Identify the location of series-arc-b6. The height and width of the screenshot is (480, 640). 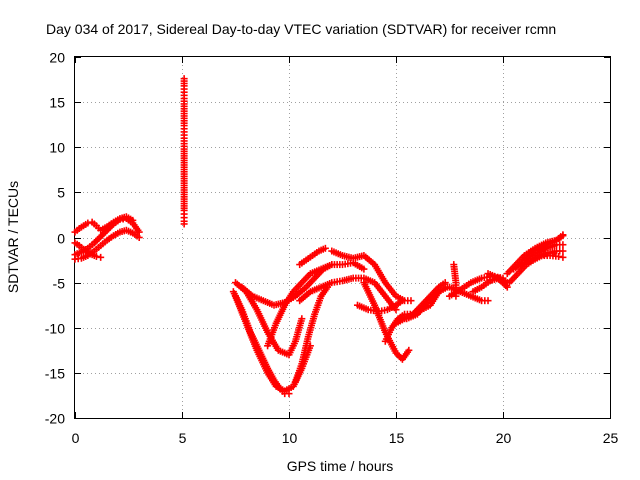
(311, 334).